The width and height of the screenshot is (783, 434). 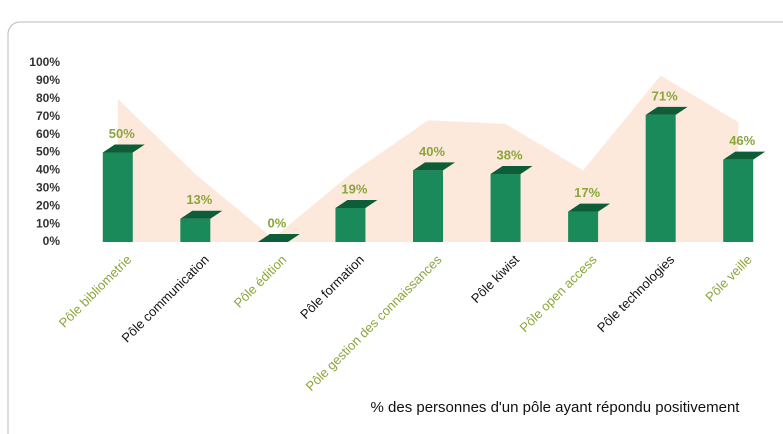 What do you see at coordinates (48, 98) in the screenshot?
I see `y-tick-label: 80%` at bounding box center [48, 98].